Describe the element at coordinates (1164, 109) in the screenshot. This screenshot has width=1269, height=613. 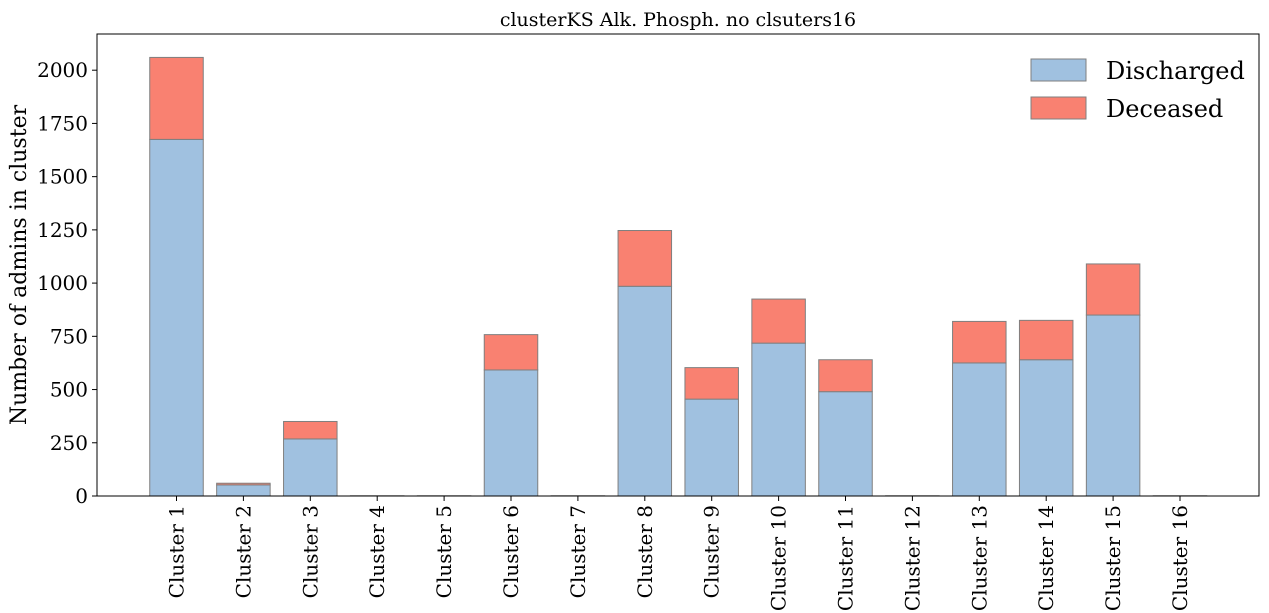
I see `legend-label-deceased: Deceased` at that location.